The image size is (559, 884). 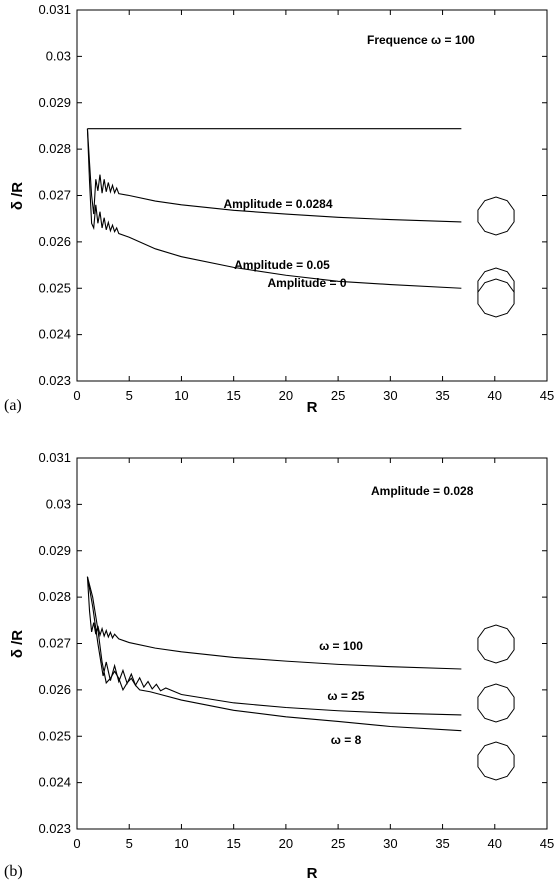 I want to click on x-tick-label-a-8: 40, so click(x=495, y=395).